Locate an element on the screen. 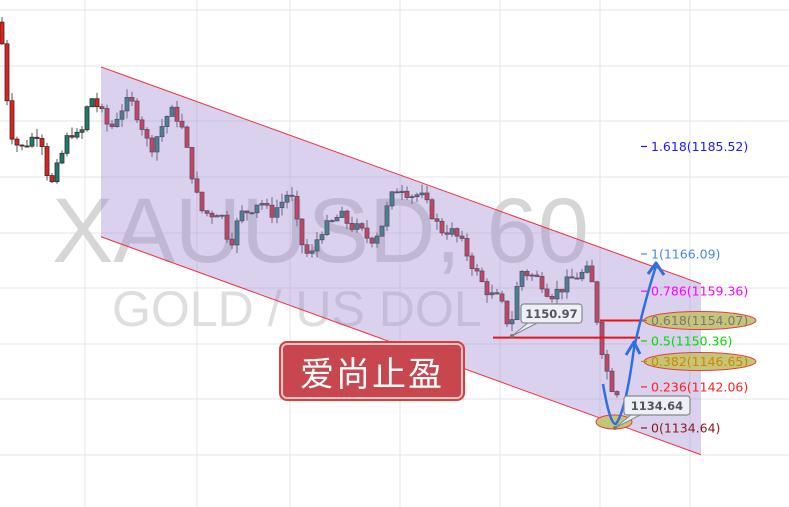  description-watermark: GOLD / US DOL is located at coordinates (297, 309).